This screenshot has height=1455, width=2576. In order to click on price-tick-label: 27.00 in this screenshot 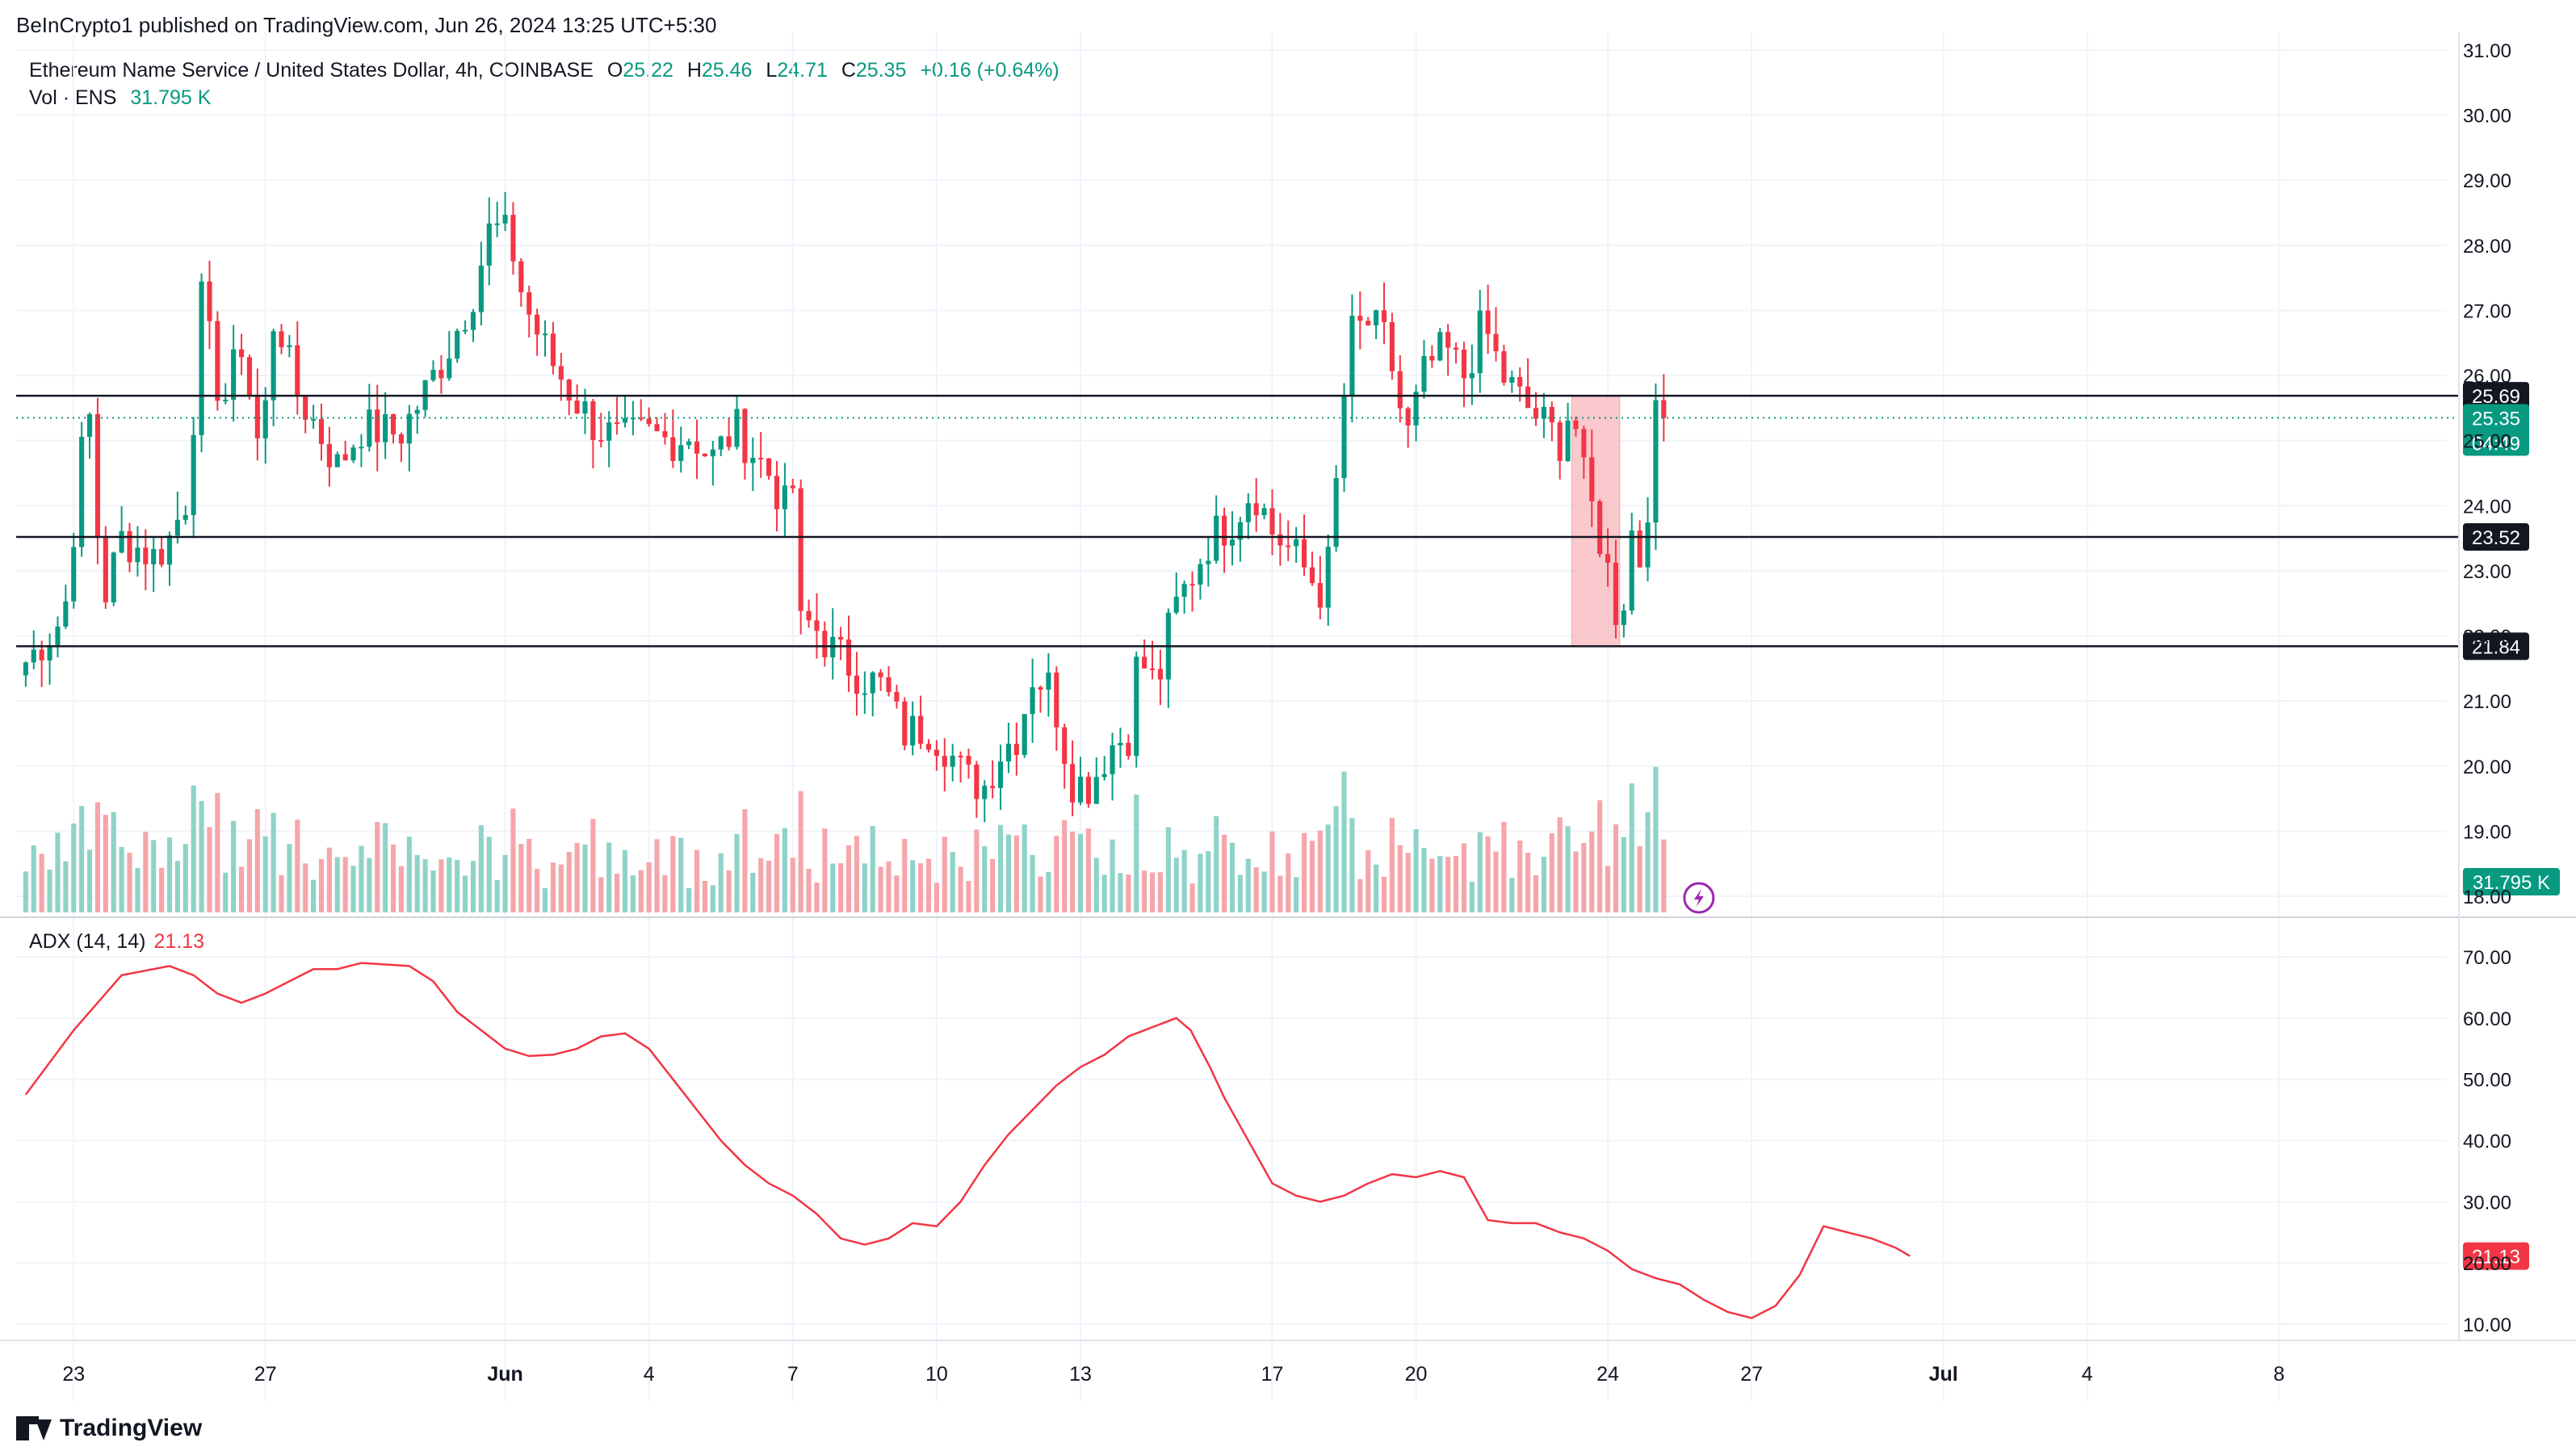, I will do `click(2487, 311)`.